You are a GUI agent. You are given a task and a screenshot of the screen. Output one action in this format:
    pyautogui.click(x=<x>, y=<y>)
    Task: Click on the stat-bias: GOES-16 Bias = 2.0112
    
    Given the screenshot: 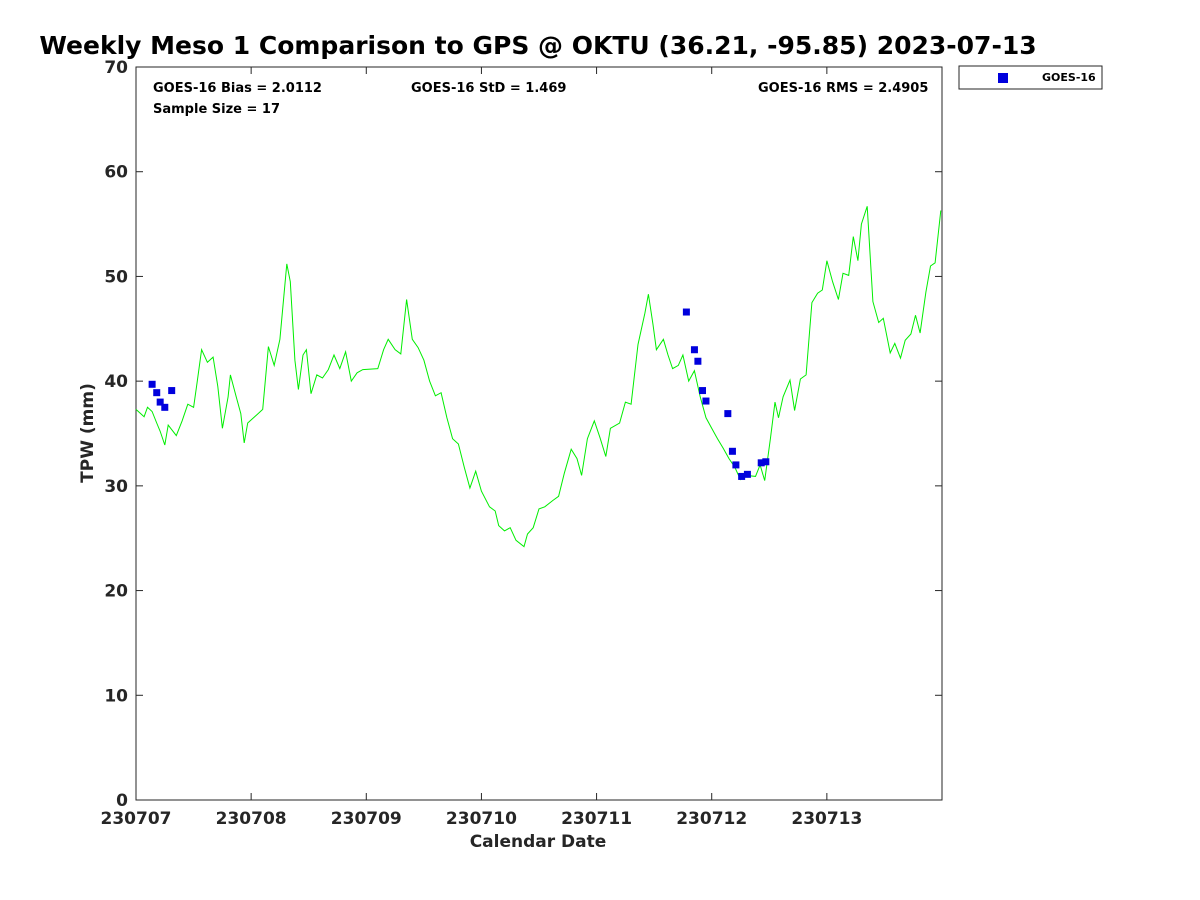 What is the action you would take?
    pyautogui.click(x=237, y=88)
    